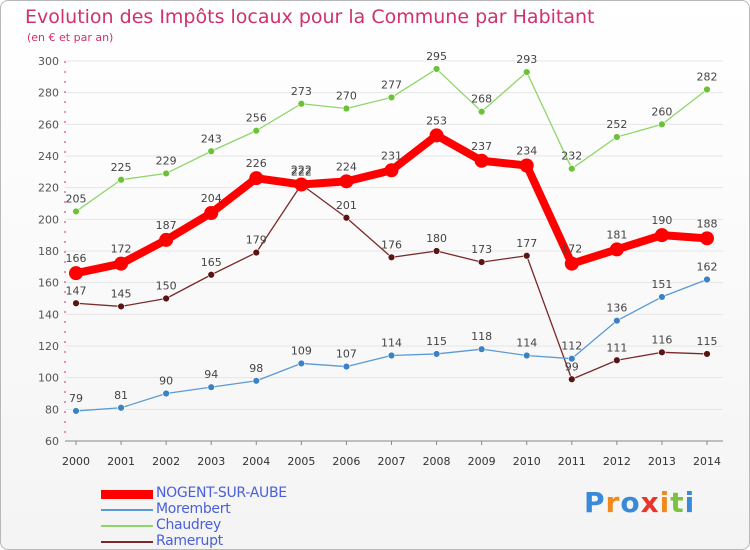  I want to click on data-label: 116, so click(661, 339).